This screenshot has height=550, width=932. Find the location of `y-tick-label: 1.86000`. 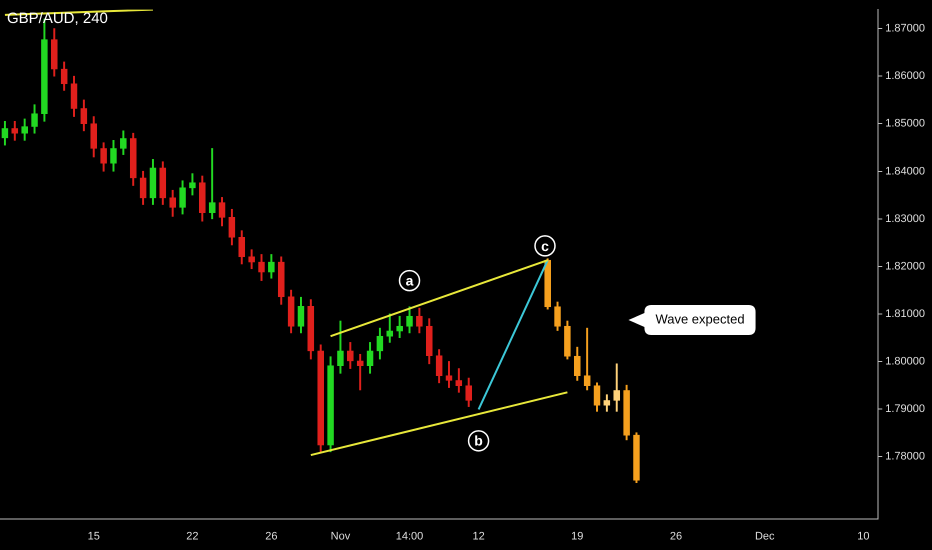

y-tick-label: 1.86000 is located at coordinates (905, 76).